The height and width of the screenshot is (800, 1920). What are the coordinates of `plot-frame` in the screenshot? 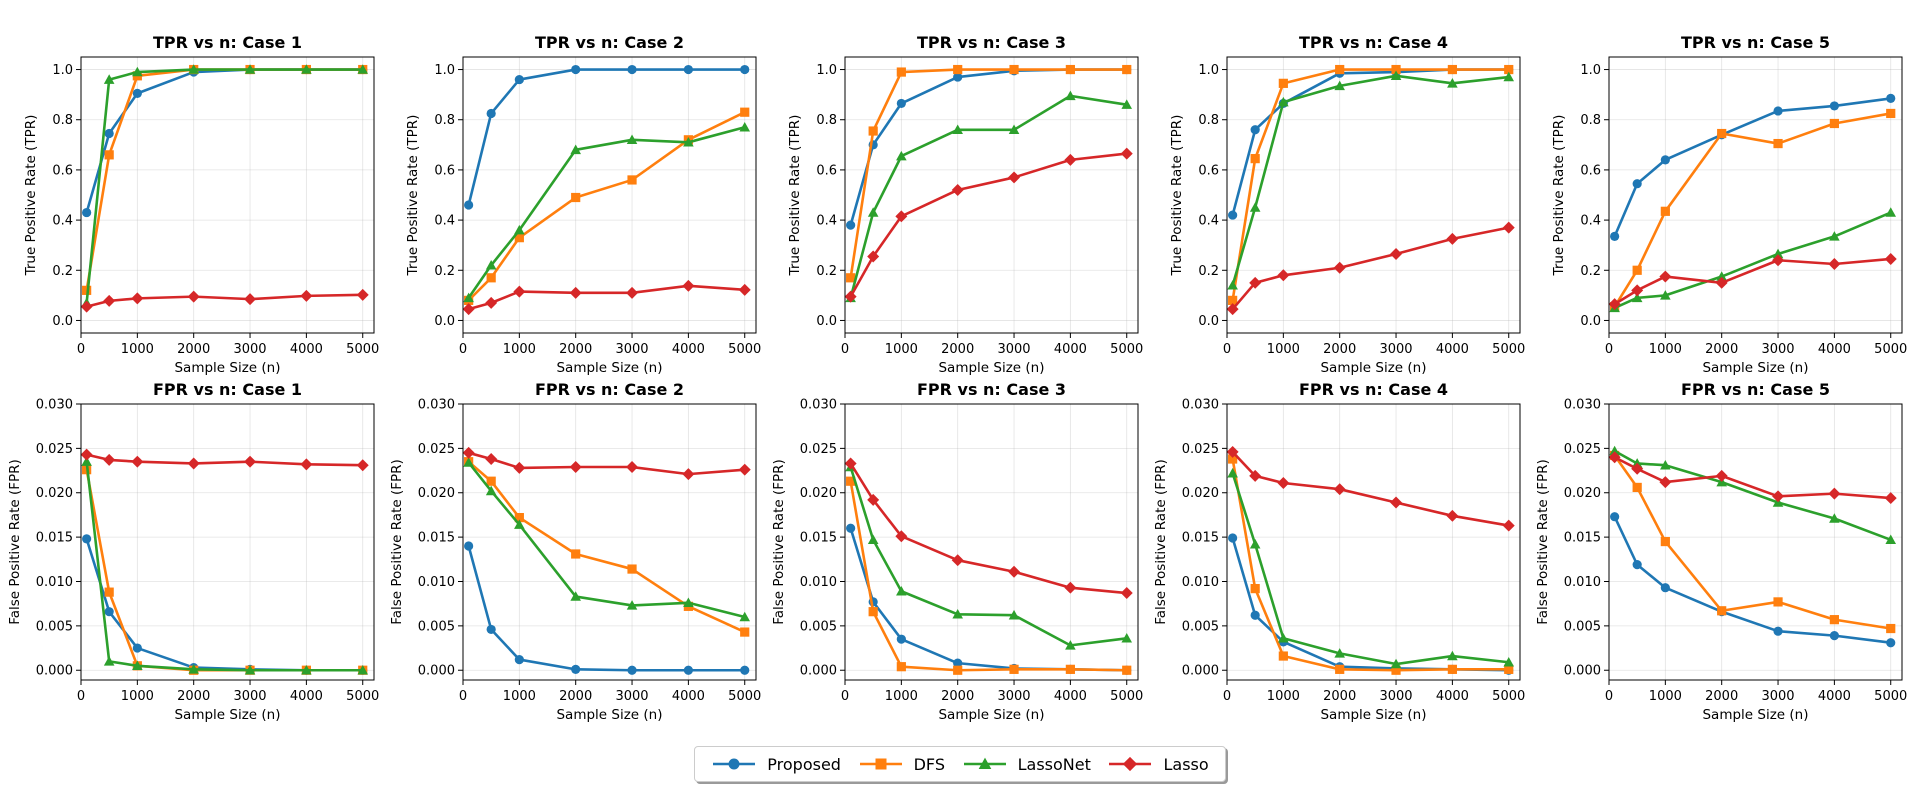 It's located at (1755, 542).